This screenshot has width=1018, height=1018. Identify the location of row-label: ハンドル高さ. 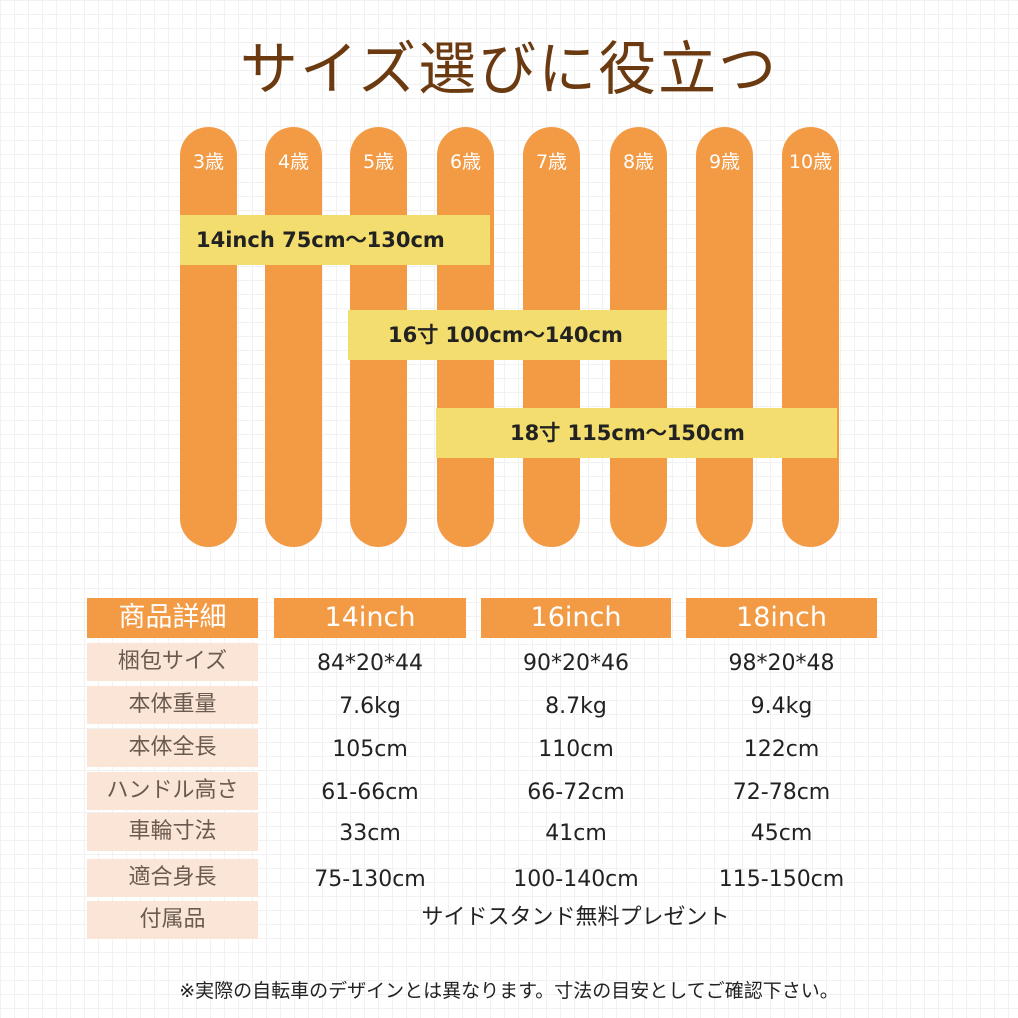
(172, 791).